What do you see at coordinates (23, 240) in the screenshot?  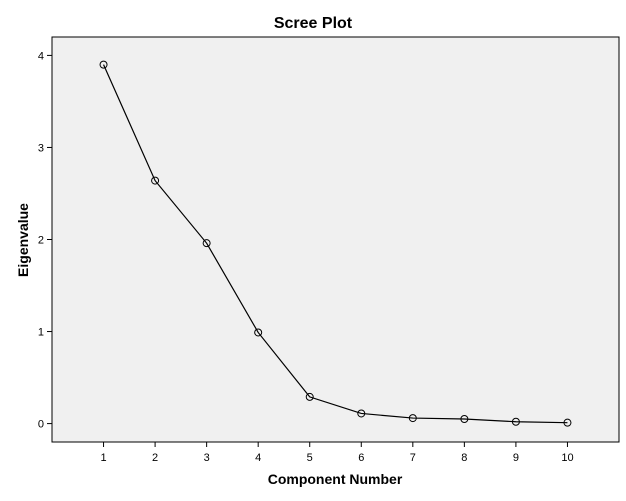 I see `y-axis-label: Eigenvalue` at bounding box center [23, 240].